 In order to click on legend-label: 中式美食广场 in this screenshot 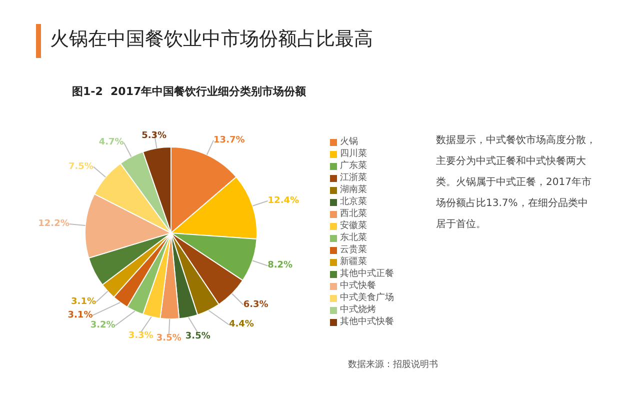, I will do `click(367, 298)`.